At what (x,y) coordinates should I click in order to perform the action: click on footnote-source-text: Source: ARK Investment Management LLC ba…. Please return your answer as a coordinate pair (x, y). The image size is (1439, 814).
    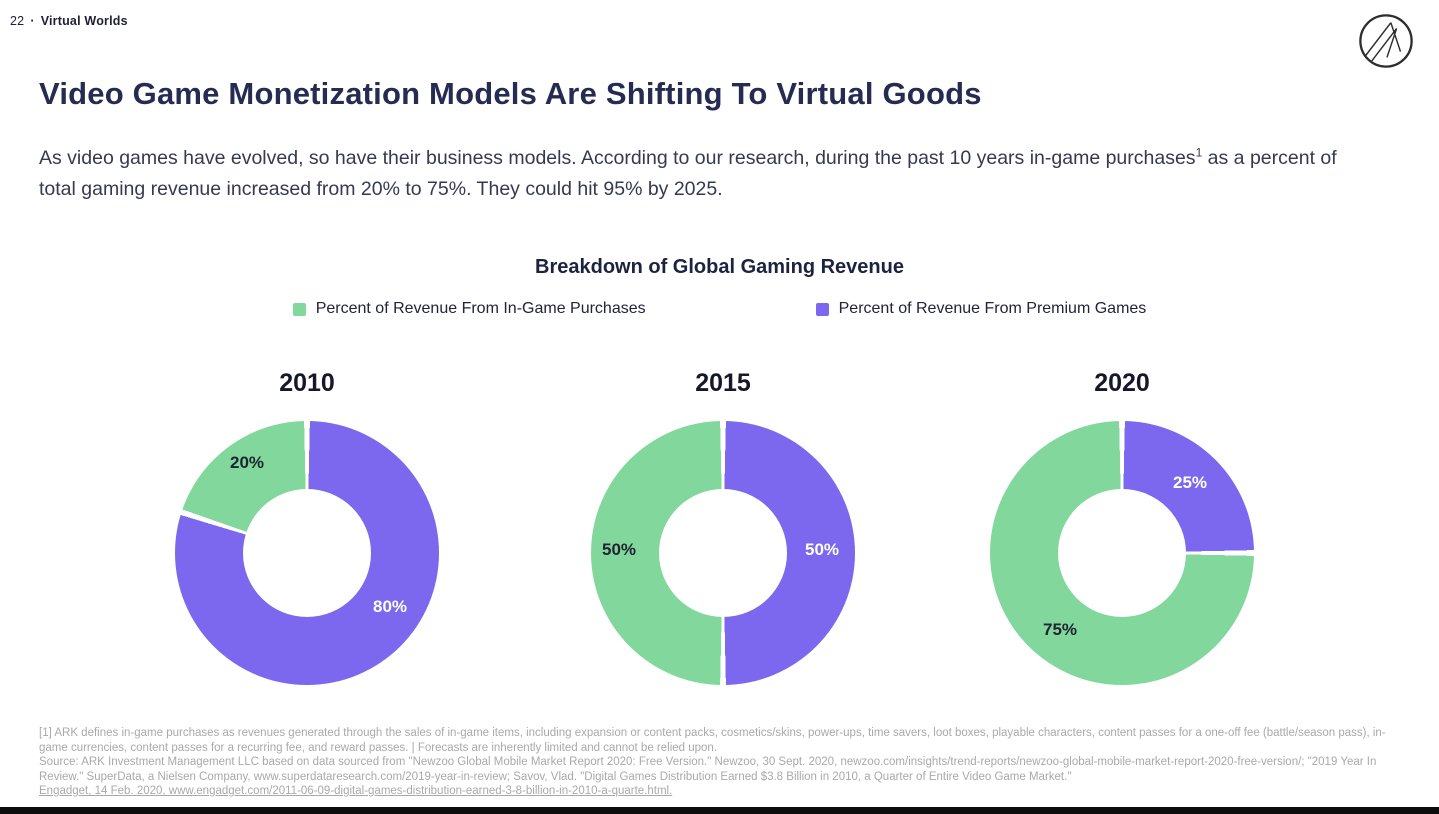
    Looking at the image, I should click on (708, 769).